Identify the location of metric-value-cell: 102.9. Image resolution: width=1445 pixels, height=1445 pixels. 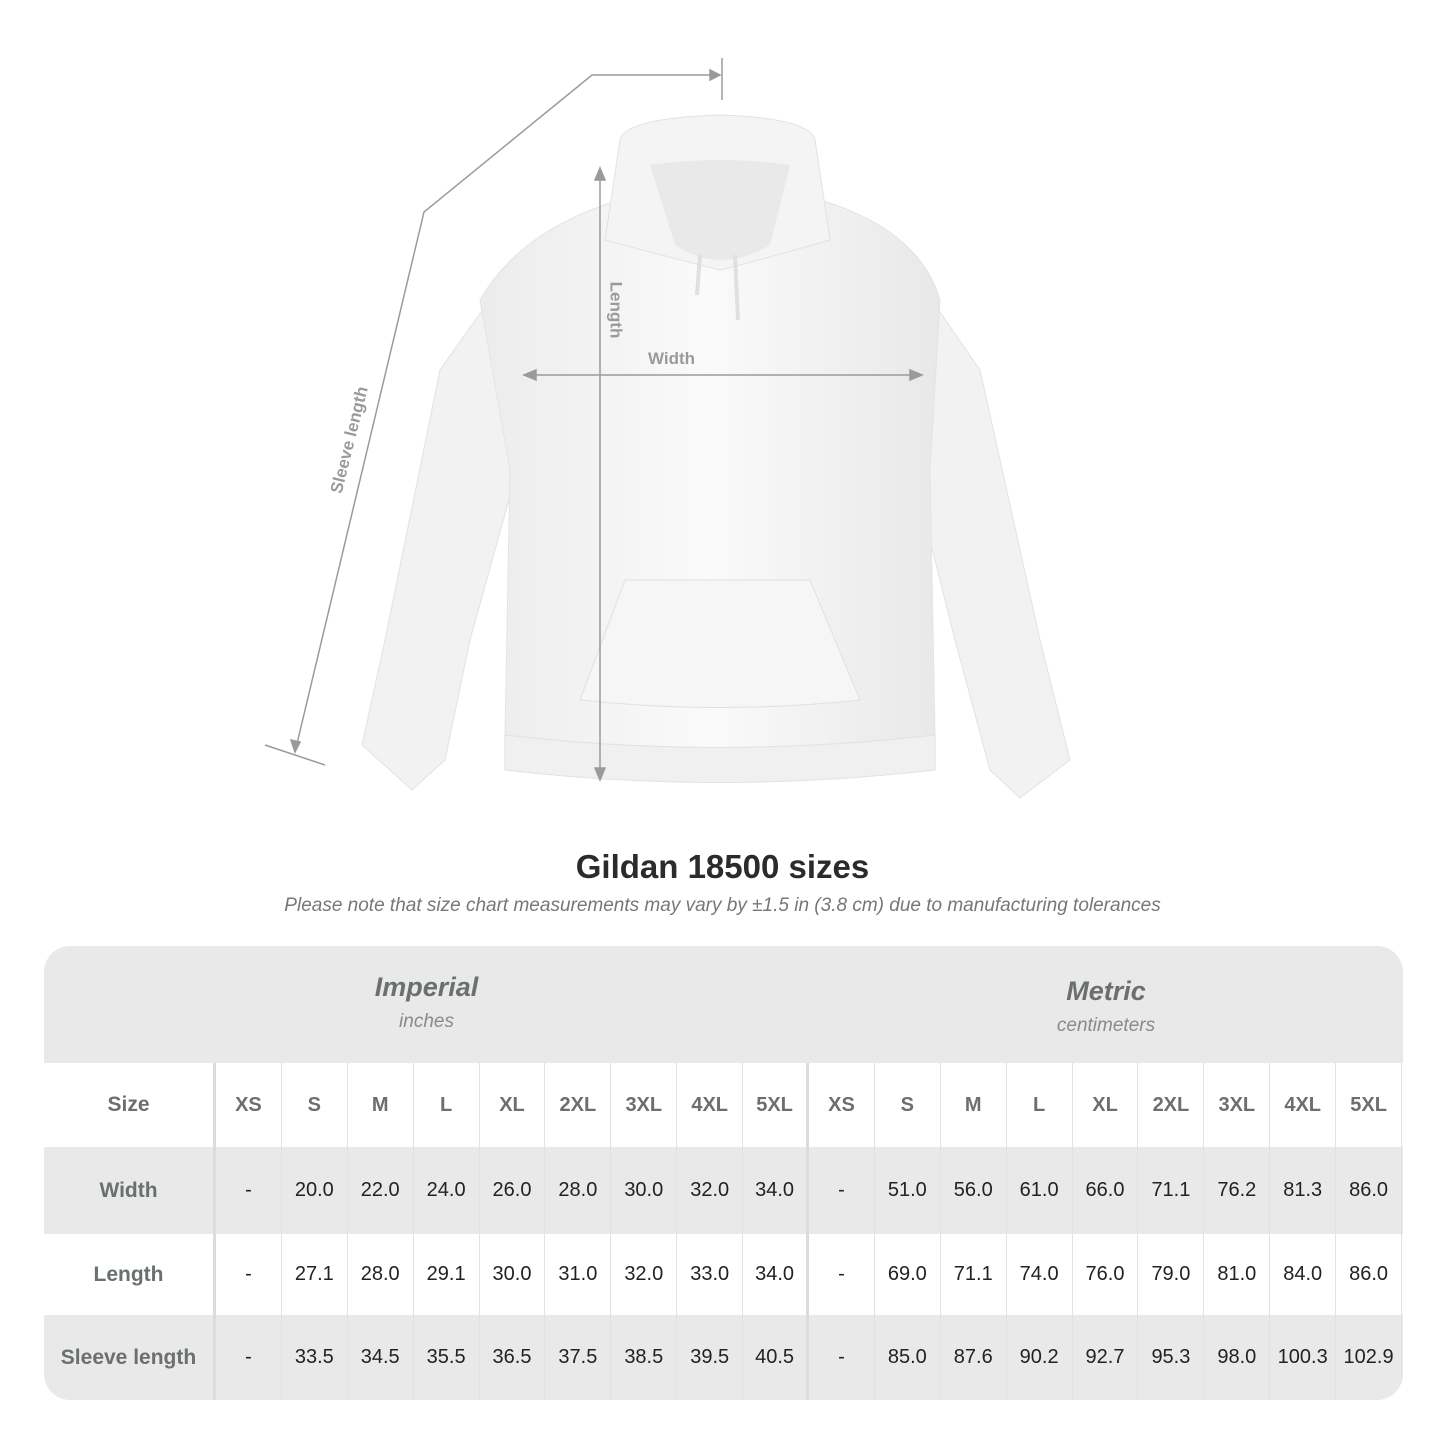
(1369, 1357).